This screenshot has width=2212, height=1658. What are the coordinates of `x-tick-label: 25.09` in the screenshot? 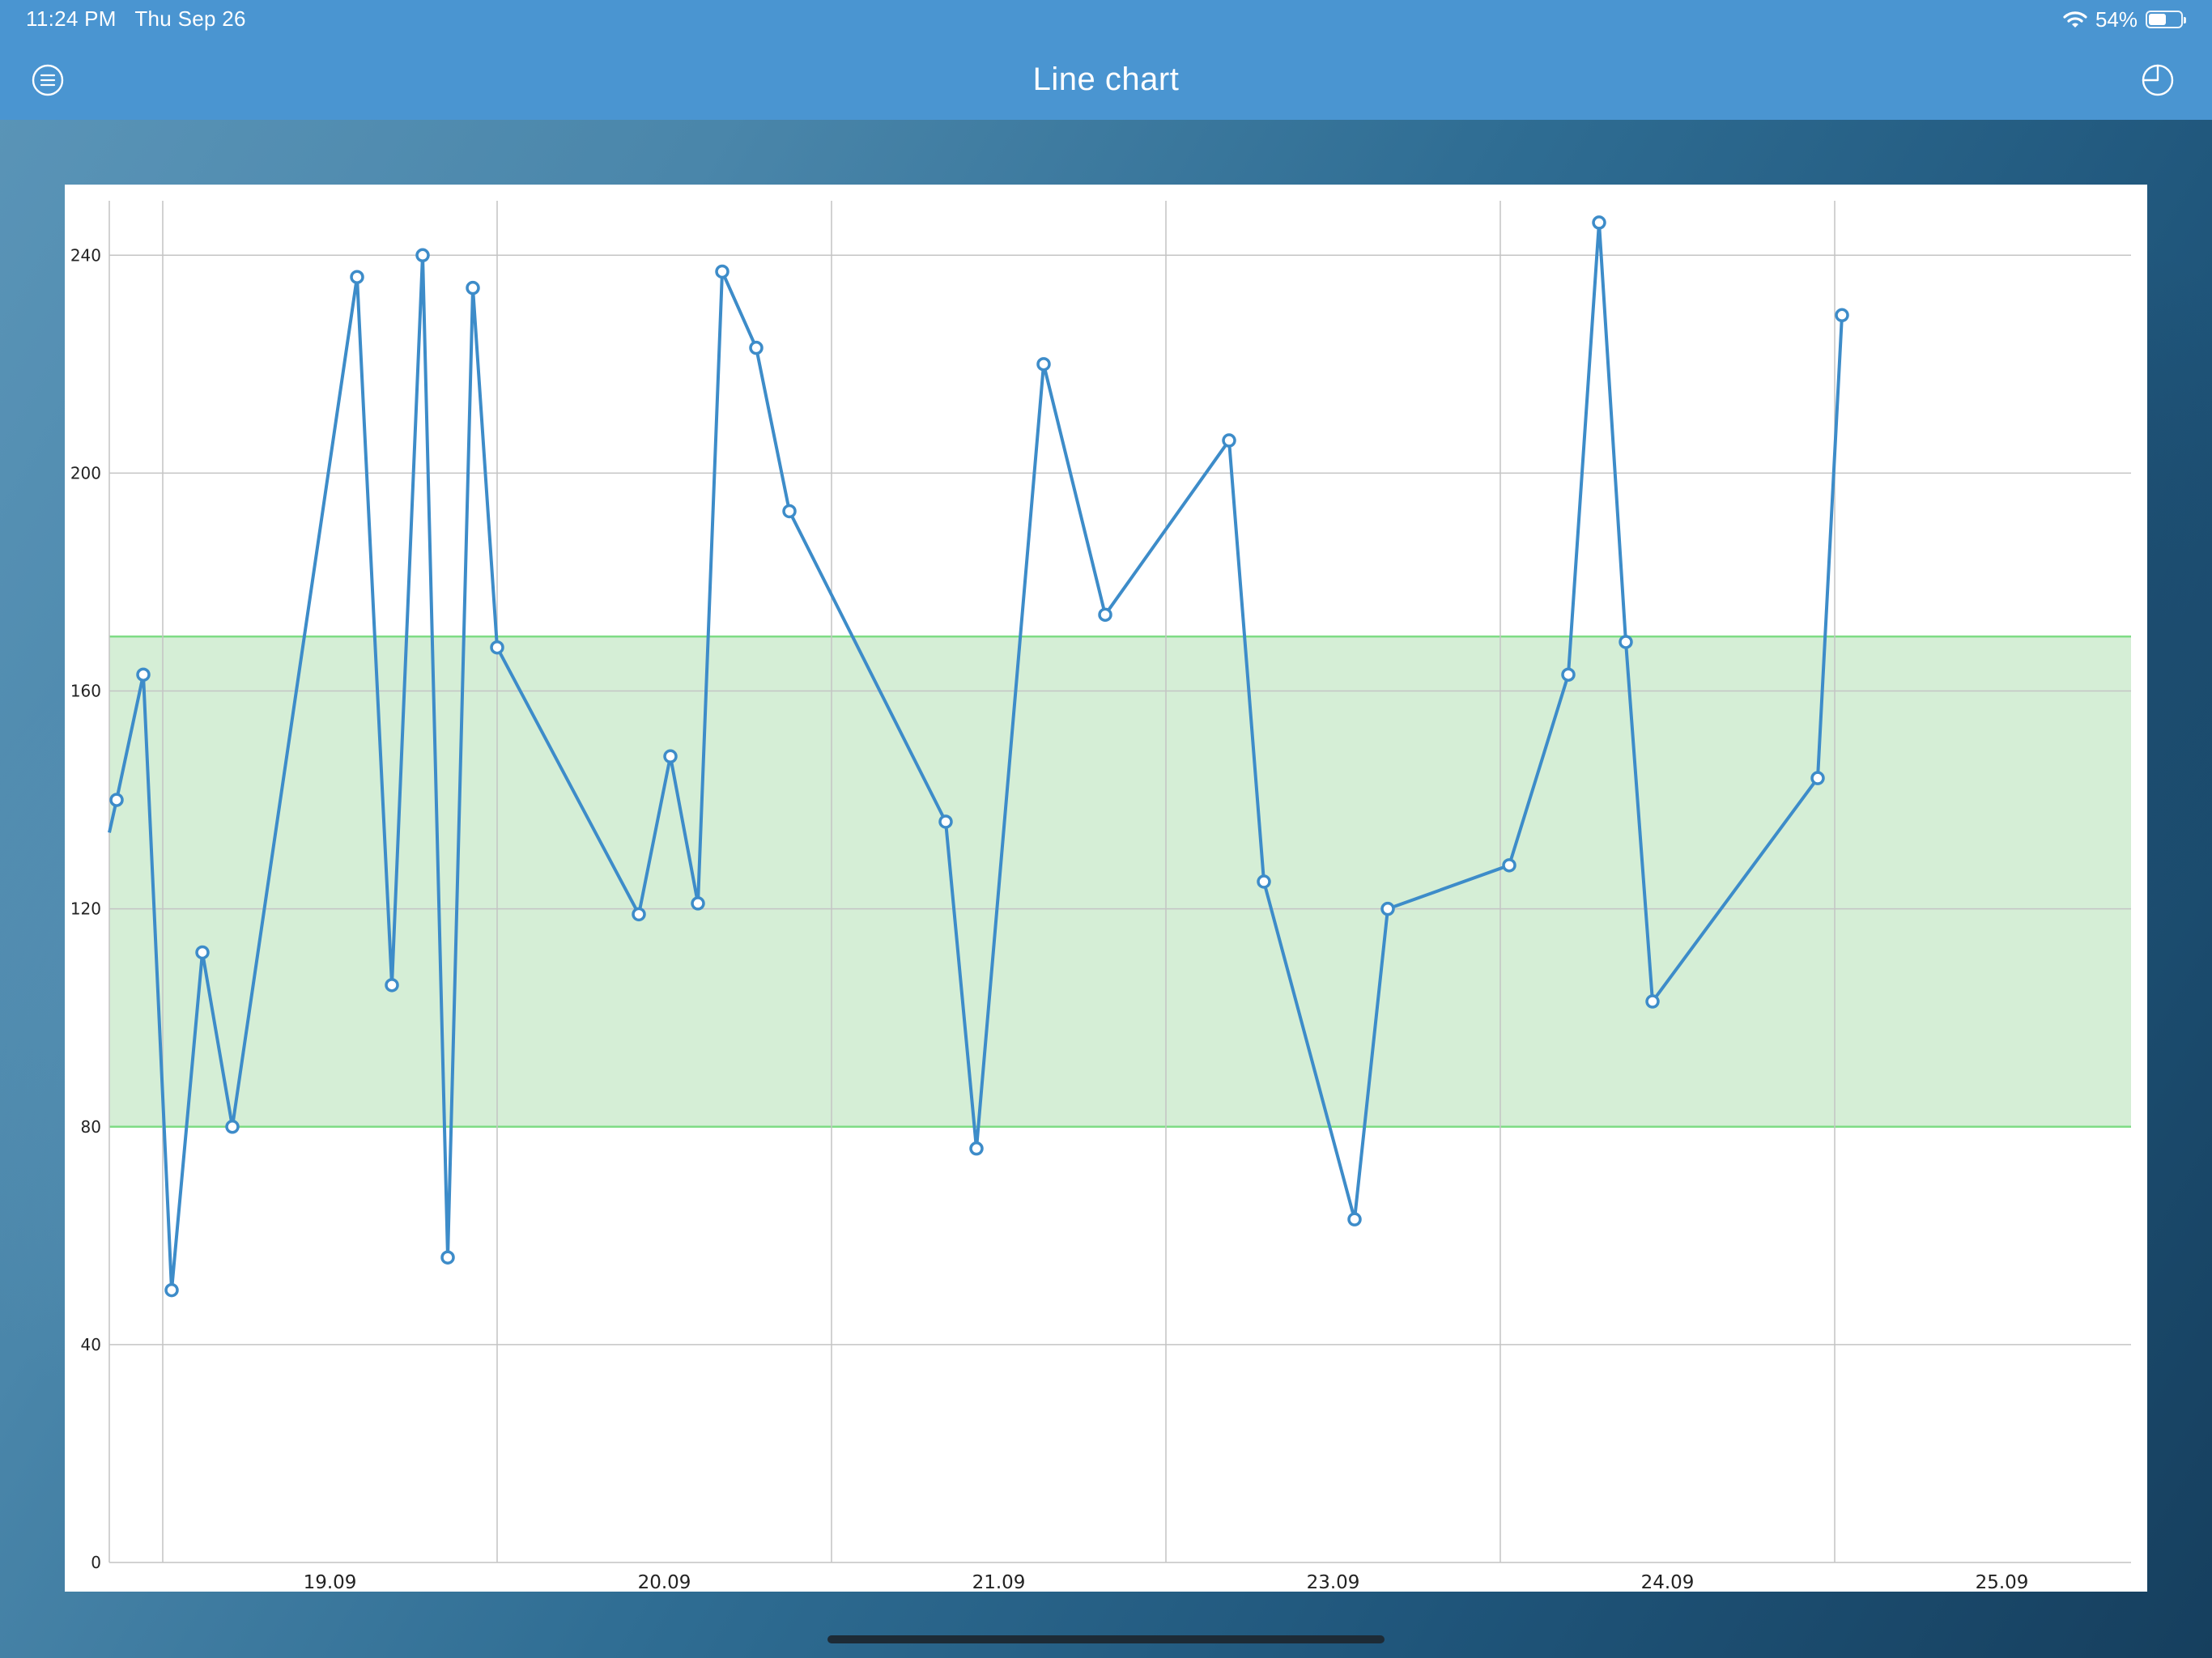 It's located at (2003, 1582).